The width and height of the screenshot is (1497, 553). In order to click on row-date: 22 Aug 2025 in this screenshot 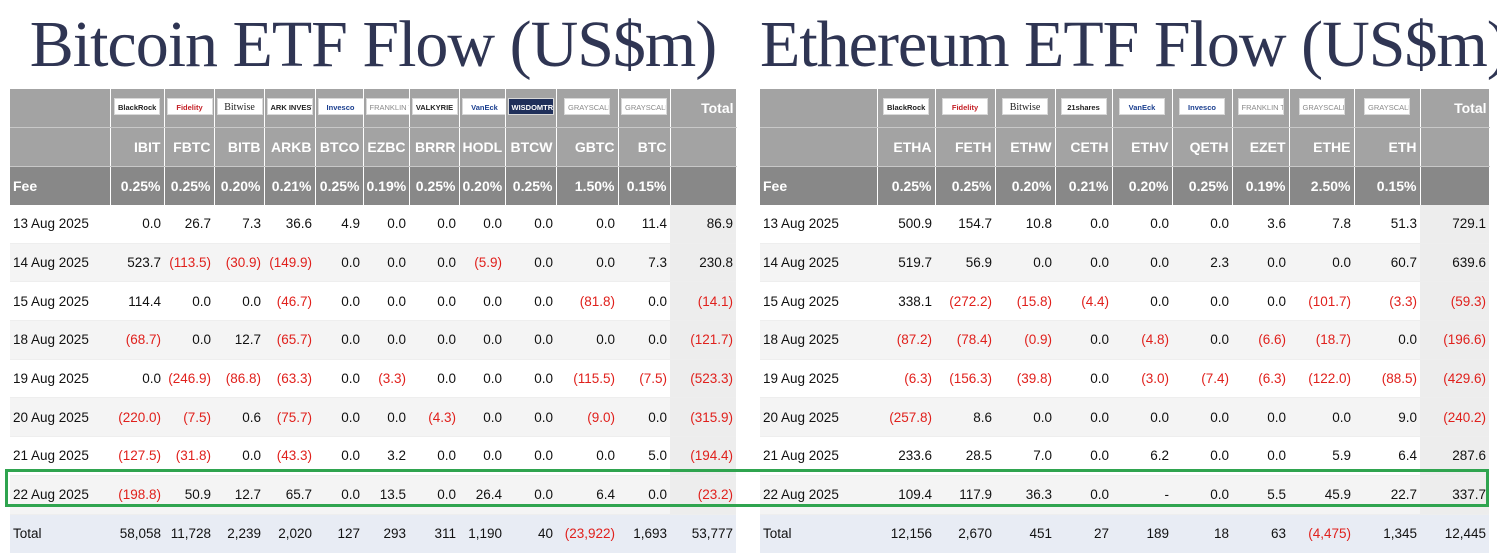, I will do `click(818, 495)`.